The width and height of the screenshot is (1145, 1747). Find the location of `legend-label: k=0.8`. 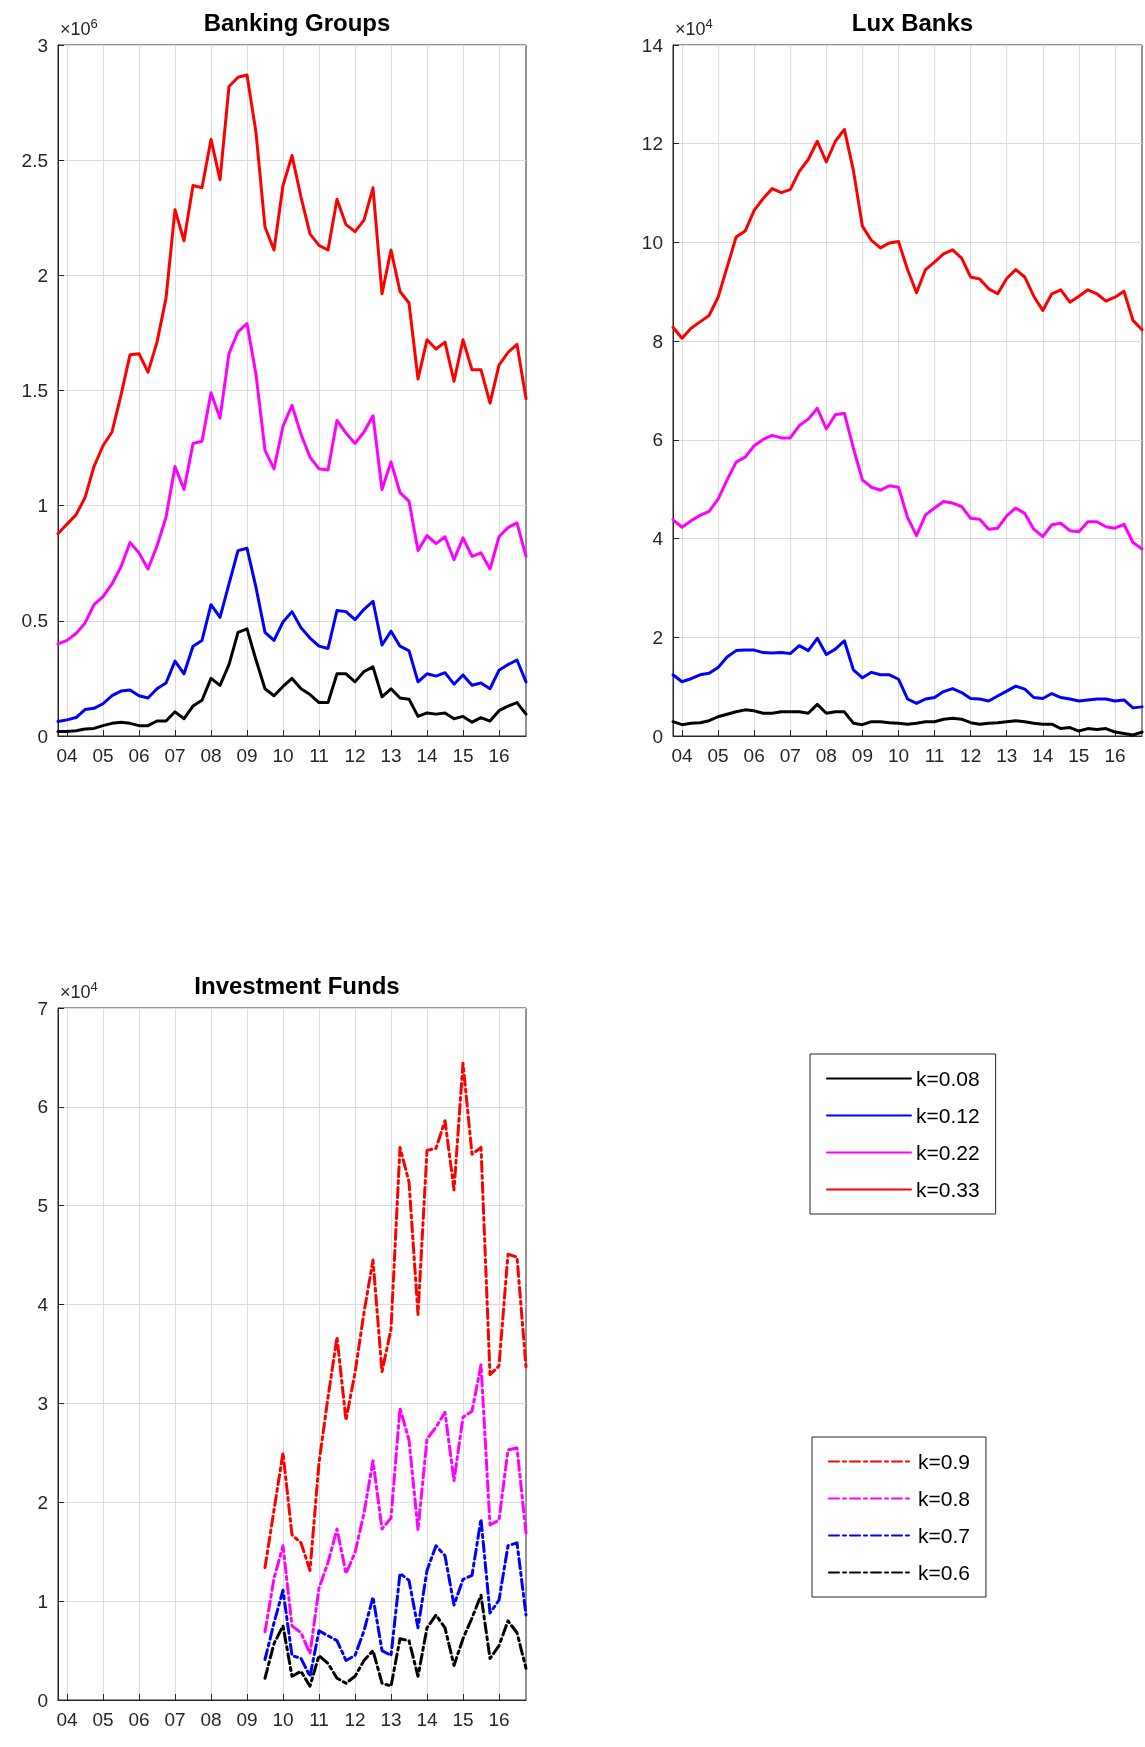

legend-label: k=0.8 is located at coordinates (944, 1498).